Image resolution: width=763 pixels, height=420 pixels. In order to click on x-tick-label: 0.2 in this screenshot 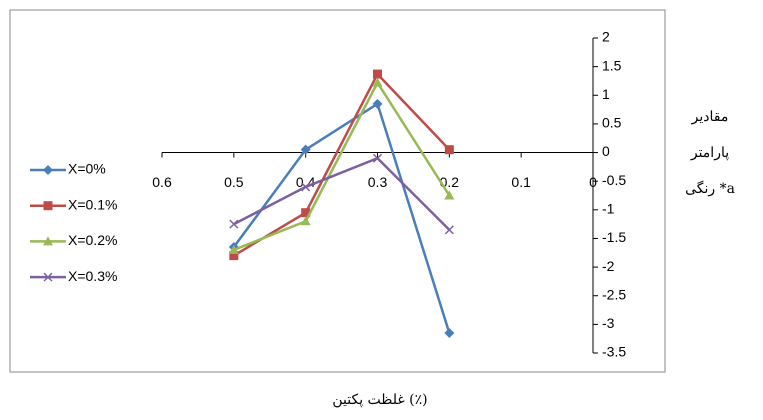, I will do `click(450, 182)`.